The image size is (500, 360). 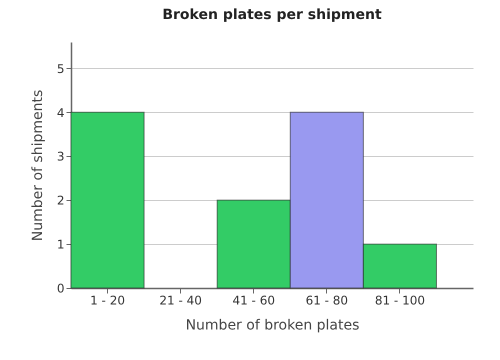 What do you see at coordinates (107, 301) in the screenshot?
I see `x-tick-label: 1 - 20` at bounding box center [107, 301].